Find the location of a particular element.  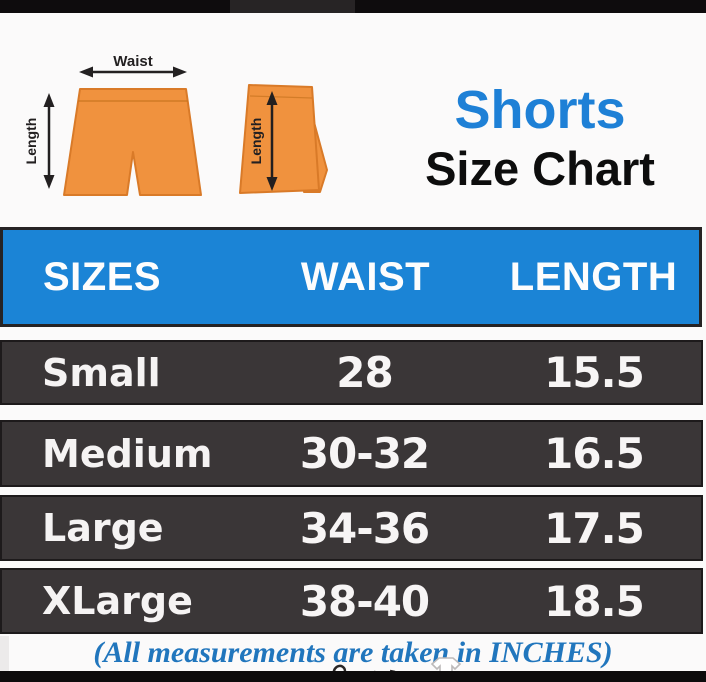

shirt-icon is located at coordinates (446, 669).